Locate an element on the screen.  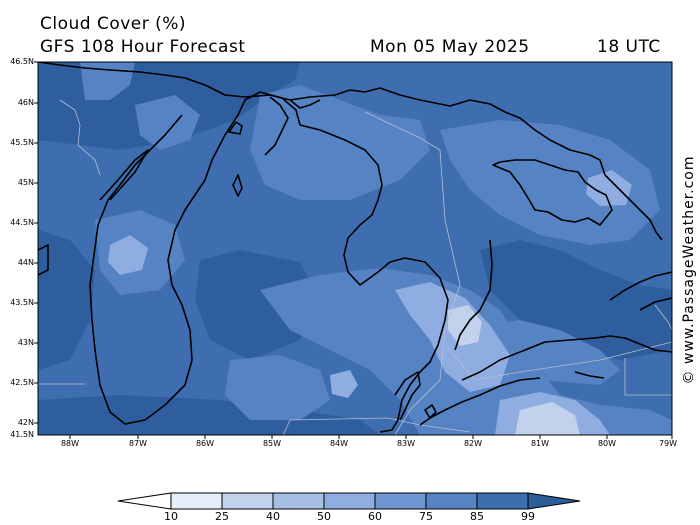
colorbar-label: 25 is located at coordinates (222, 516).